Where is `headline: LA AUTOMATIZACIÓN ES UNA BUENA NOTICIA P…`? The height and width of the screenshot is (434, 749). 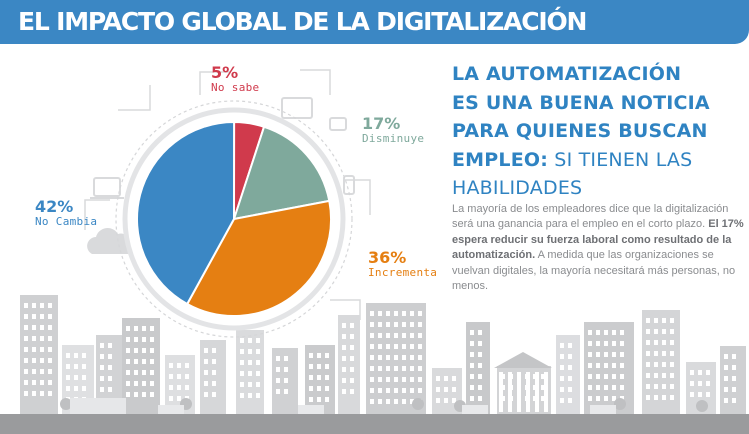 headline: LA AUTOMATIZACIÓN ES UNA BUENA NOTICIA P… is located at coordinates (581, 131).